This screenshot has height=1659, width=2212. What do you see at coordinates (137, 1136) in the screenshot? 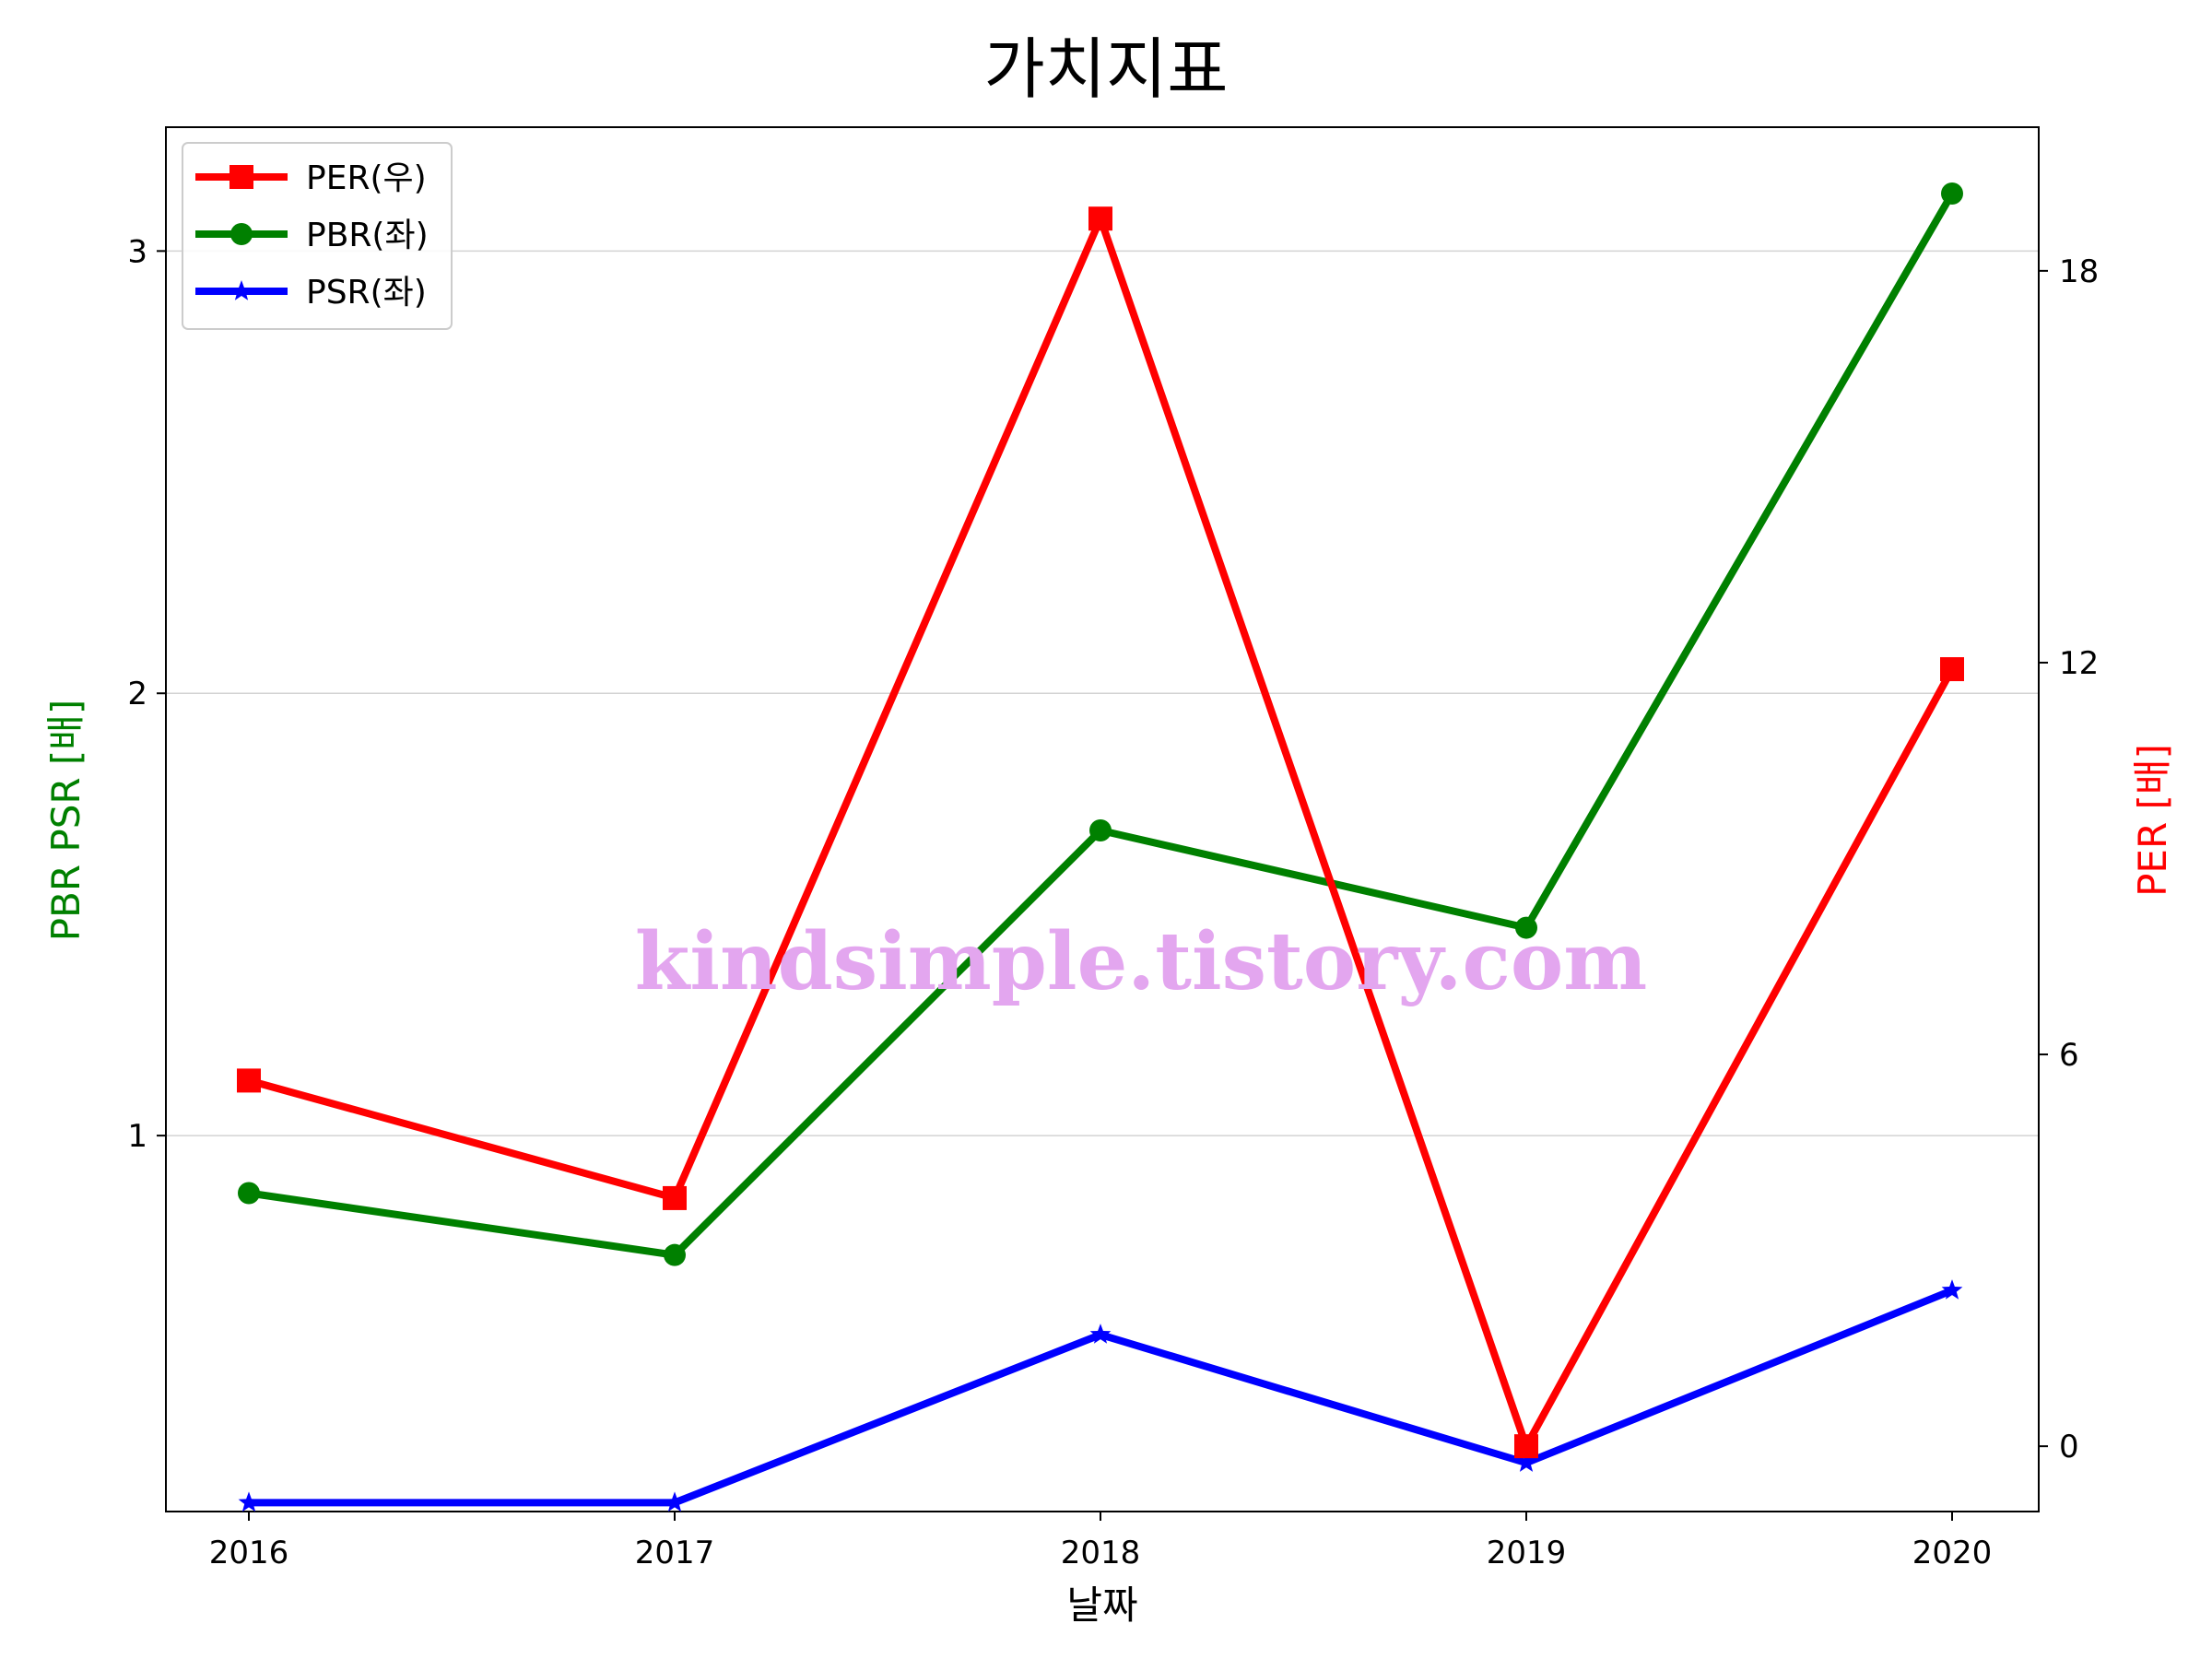
I see `left-tick-label: 1` at bounding box center [137, 1136].